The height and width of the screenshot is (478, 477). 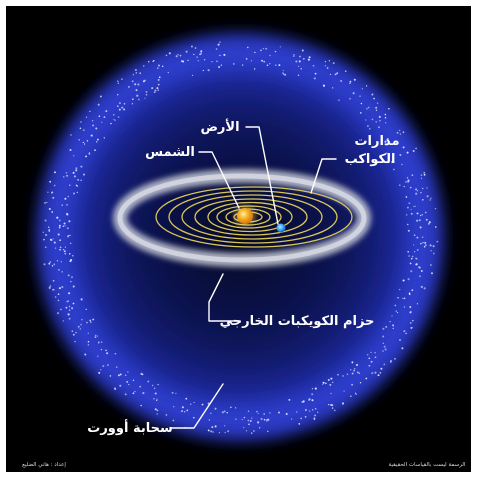 What do you see at coordinates (297, 321) in the screenshot?
I see `kuiper-belt-label: حزام الكويكبات الخارجي` at bounding box center [297, 321].